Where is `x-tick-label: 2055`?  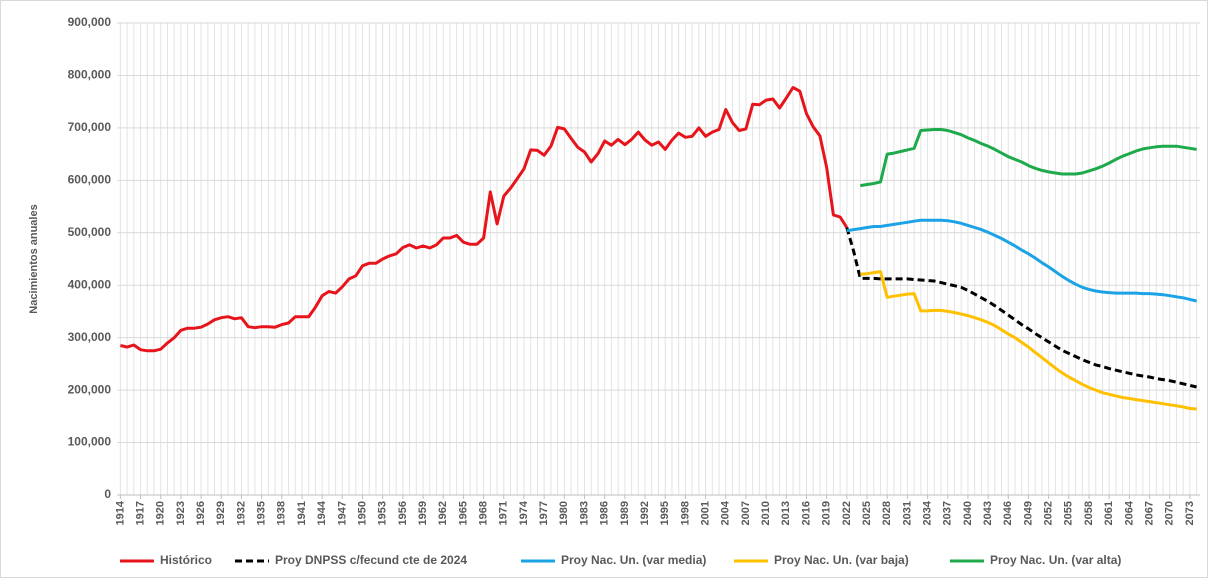 x-tick-label: 2055 is located at coordinates (1069, 513).